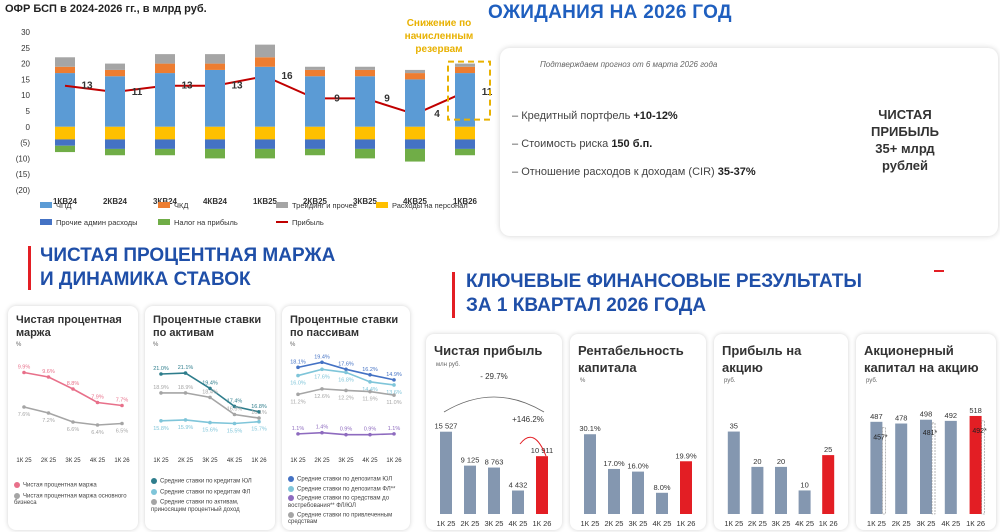 The image size is (1000, 532). Describe the element at coordinates (297, 402) in the screenshot. I see `data-label: 11.2%` at that location.